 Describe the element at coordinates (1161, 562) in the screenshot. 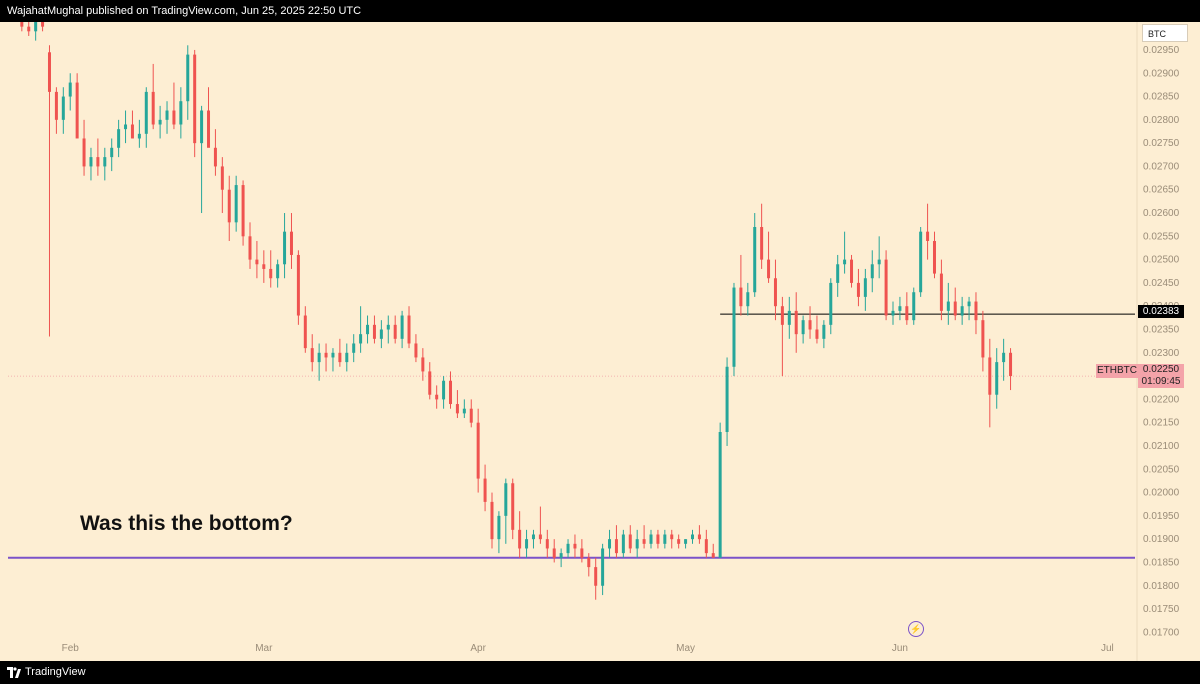

I see `y-tick-label: 0.01850` at that location.